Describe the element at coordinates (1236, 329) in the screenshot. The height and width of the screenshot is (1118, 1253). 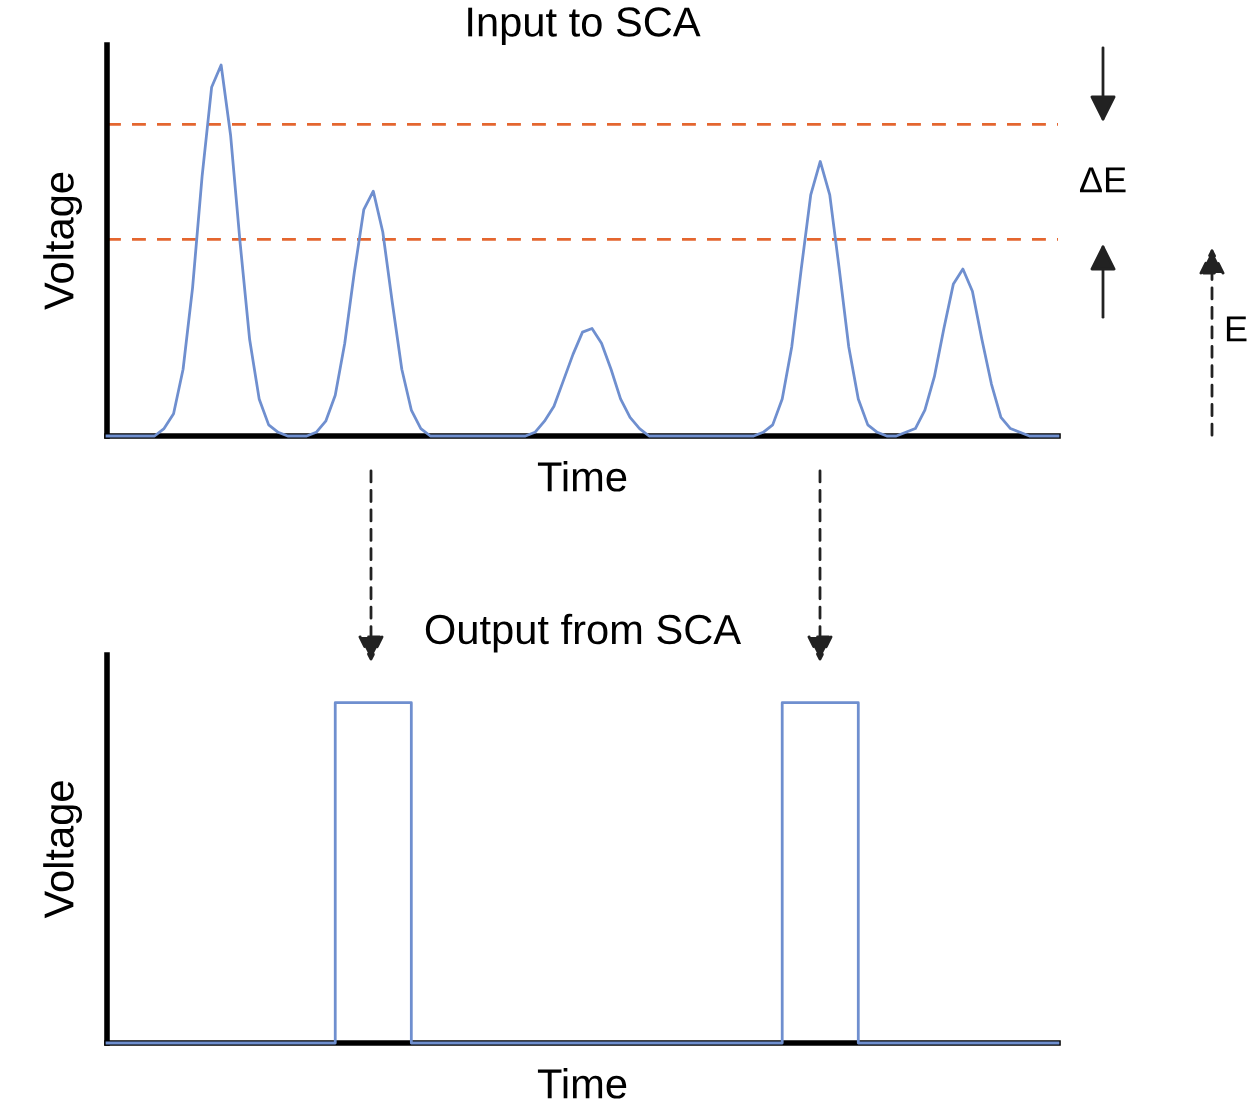
I see `text: E` at that location.